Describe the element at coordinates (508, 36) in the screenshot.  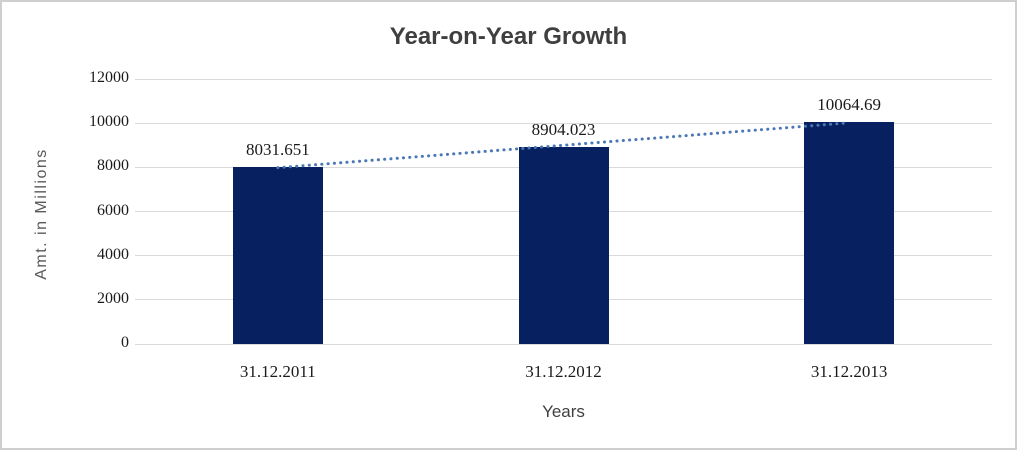
I see `chart-title: Year-on-Year Growth` at that location.